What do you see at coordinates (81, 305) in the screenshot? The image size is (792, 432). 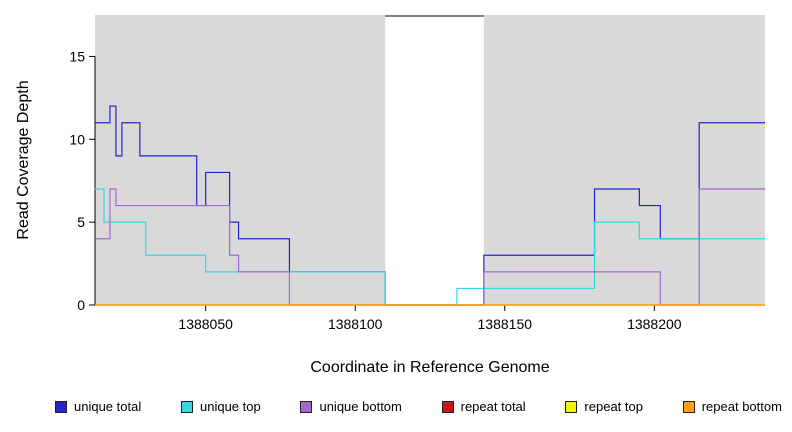 I see `y-tick-label: 0` at bounding box center [81, 305].